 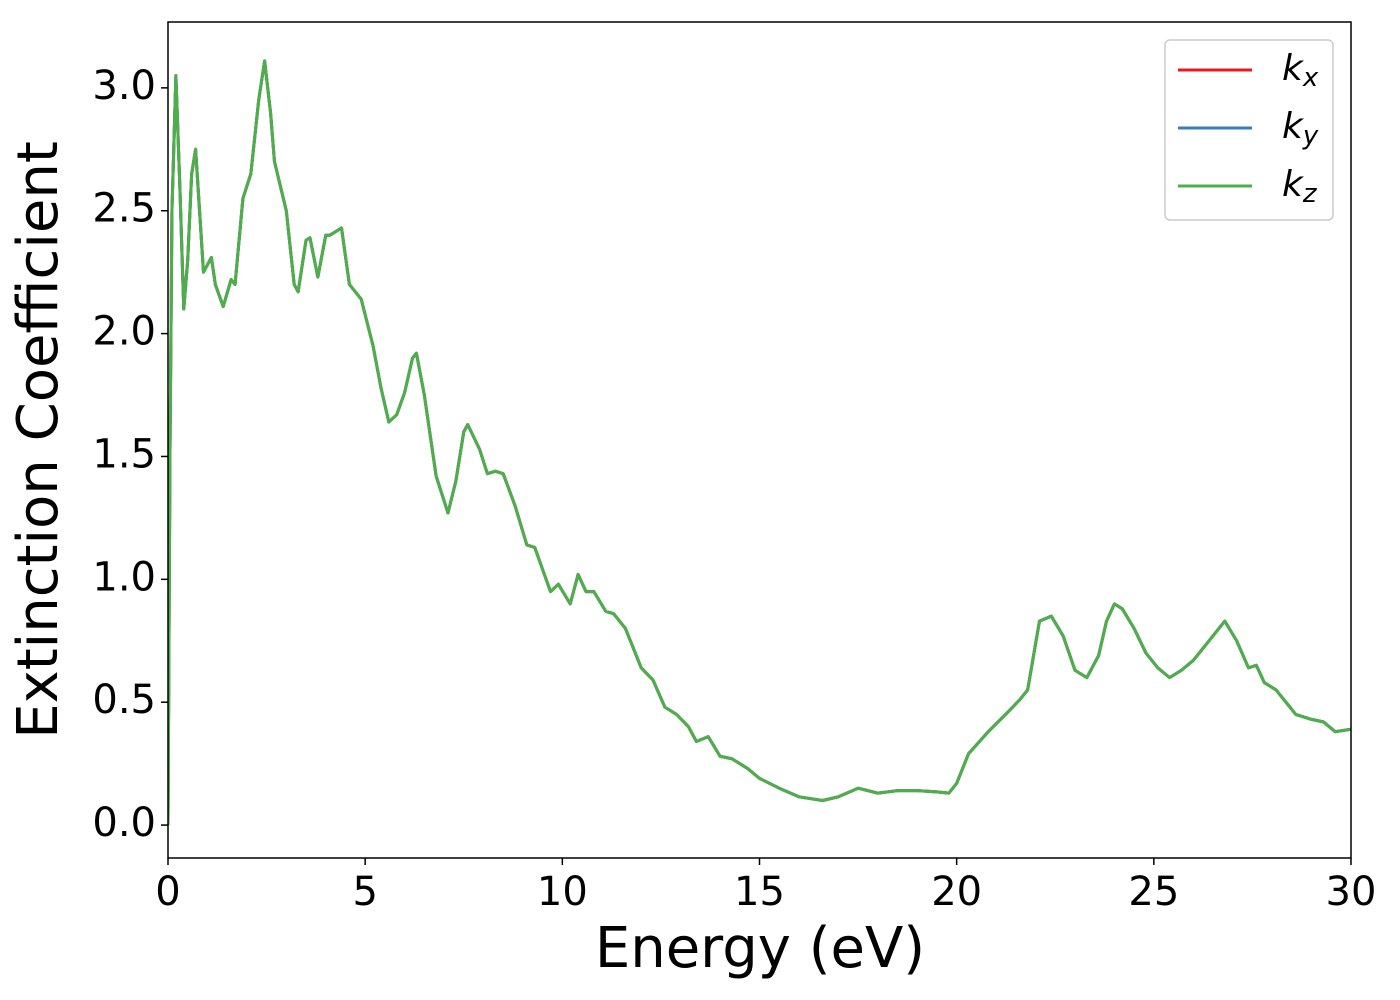 What do you see at coordinates (1300, 186) in the screenshot?
I see `legend-label: kz` at bounding box center [1300, 186].